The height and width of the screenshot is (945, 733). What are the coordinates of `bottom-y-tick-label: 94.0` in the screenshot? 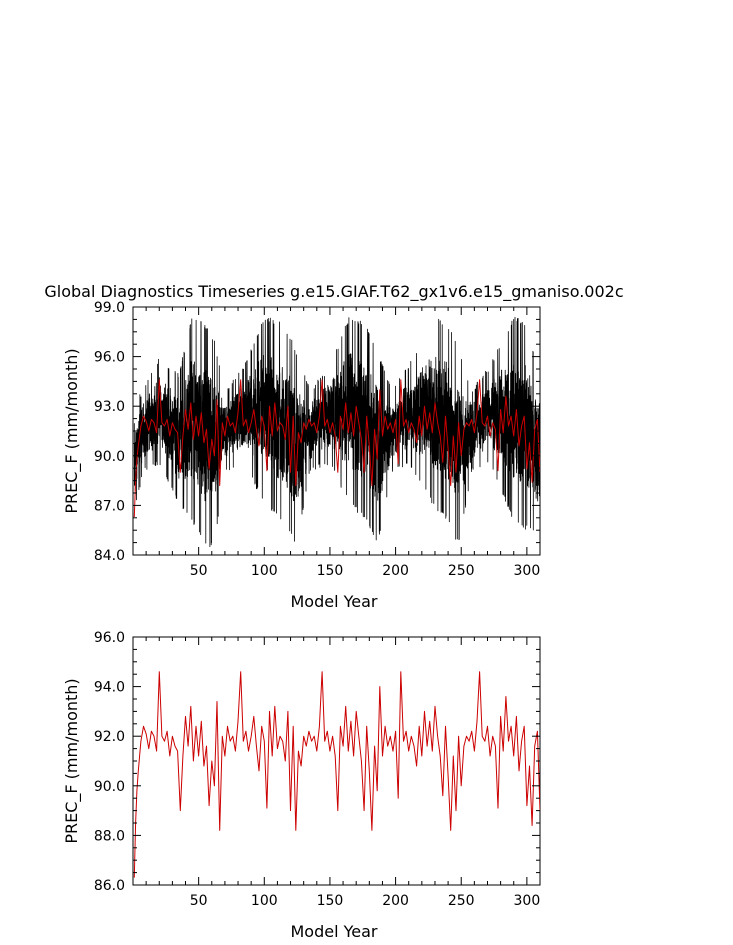 It's located at (109, 688).